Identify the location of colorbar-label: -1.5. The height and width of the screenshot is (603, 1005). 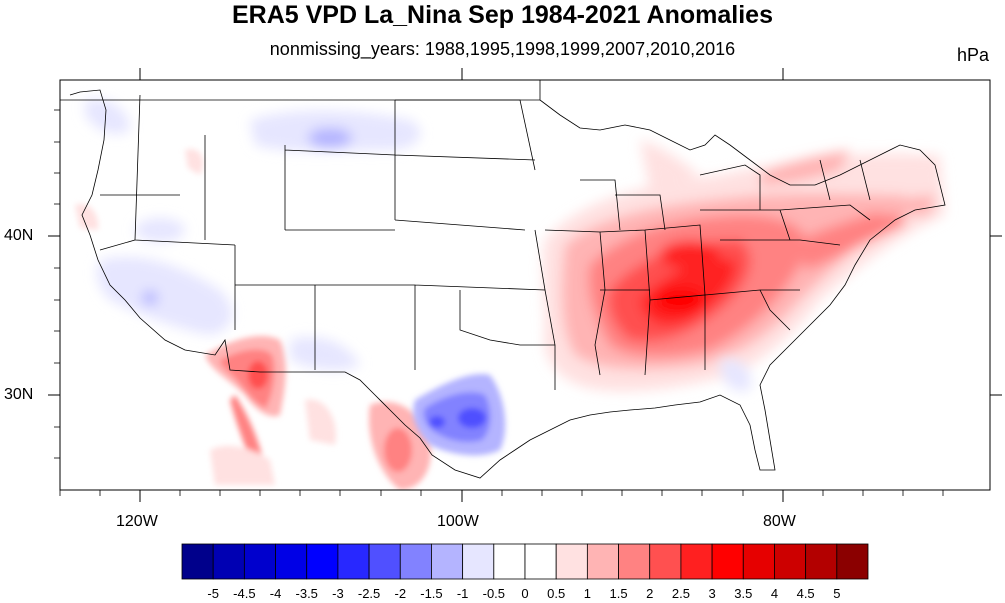
(431, 593).